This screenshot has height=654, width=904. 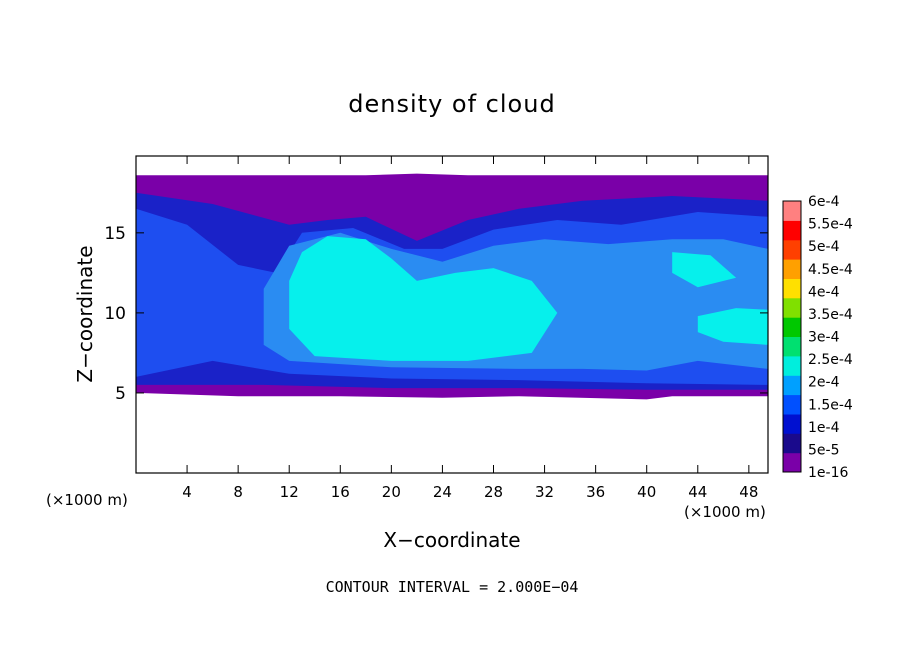 What do you see at coordinates (442, 492) in the screenshot?
I see `x-tick-label: 24` at bounding box center [442, 492].